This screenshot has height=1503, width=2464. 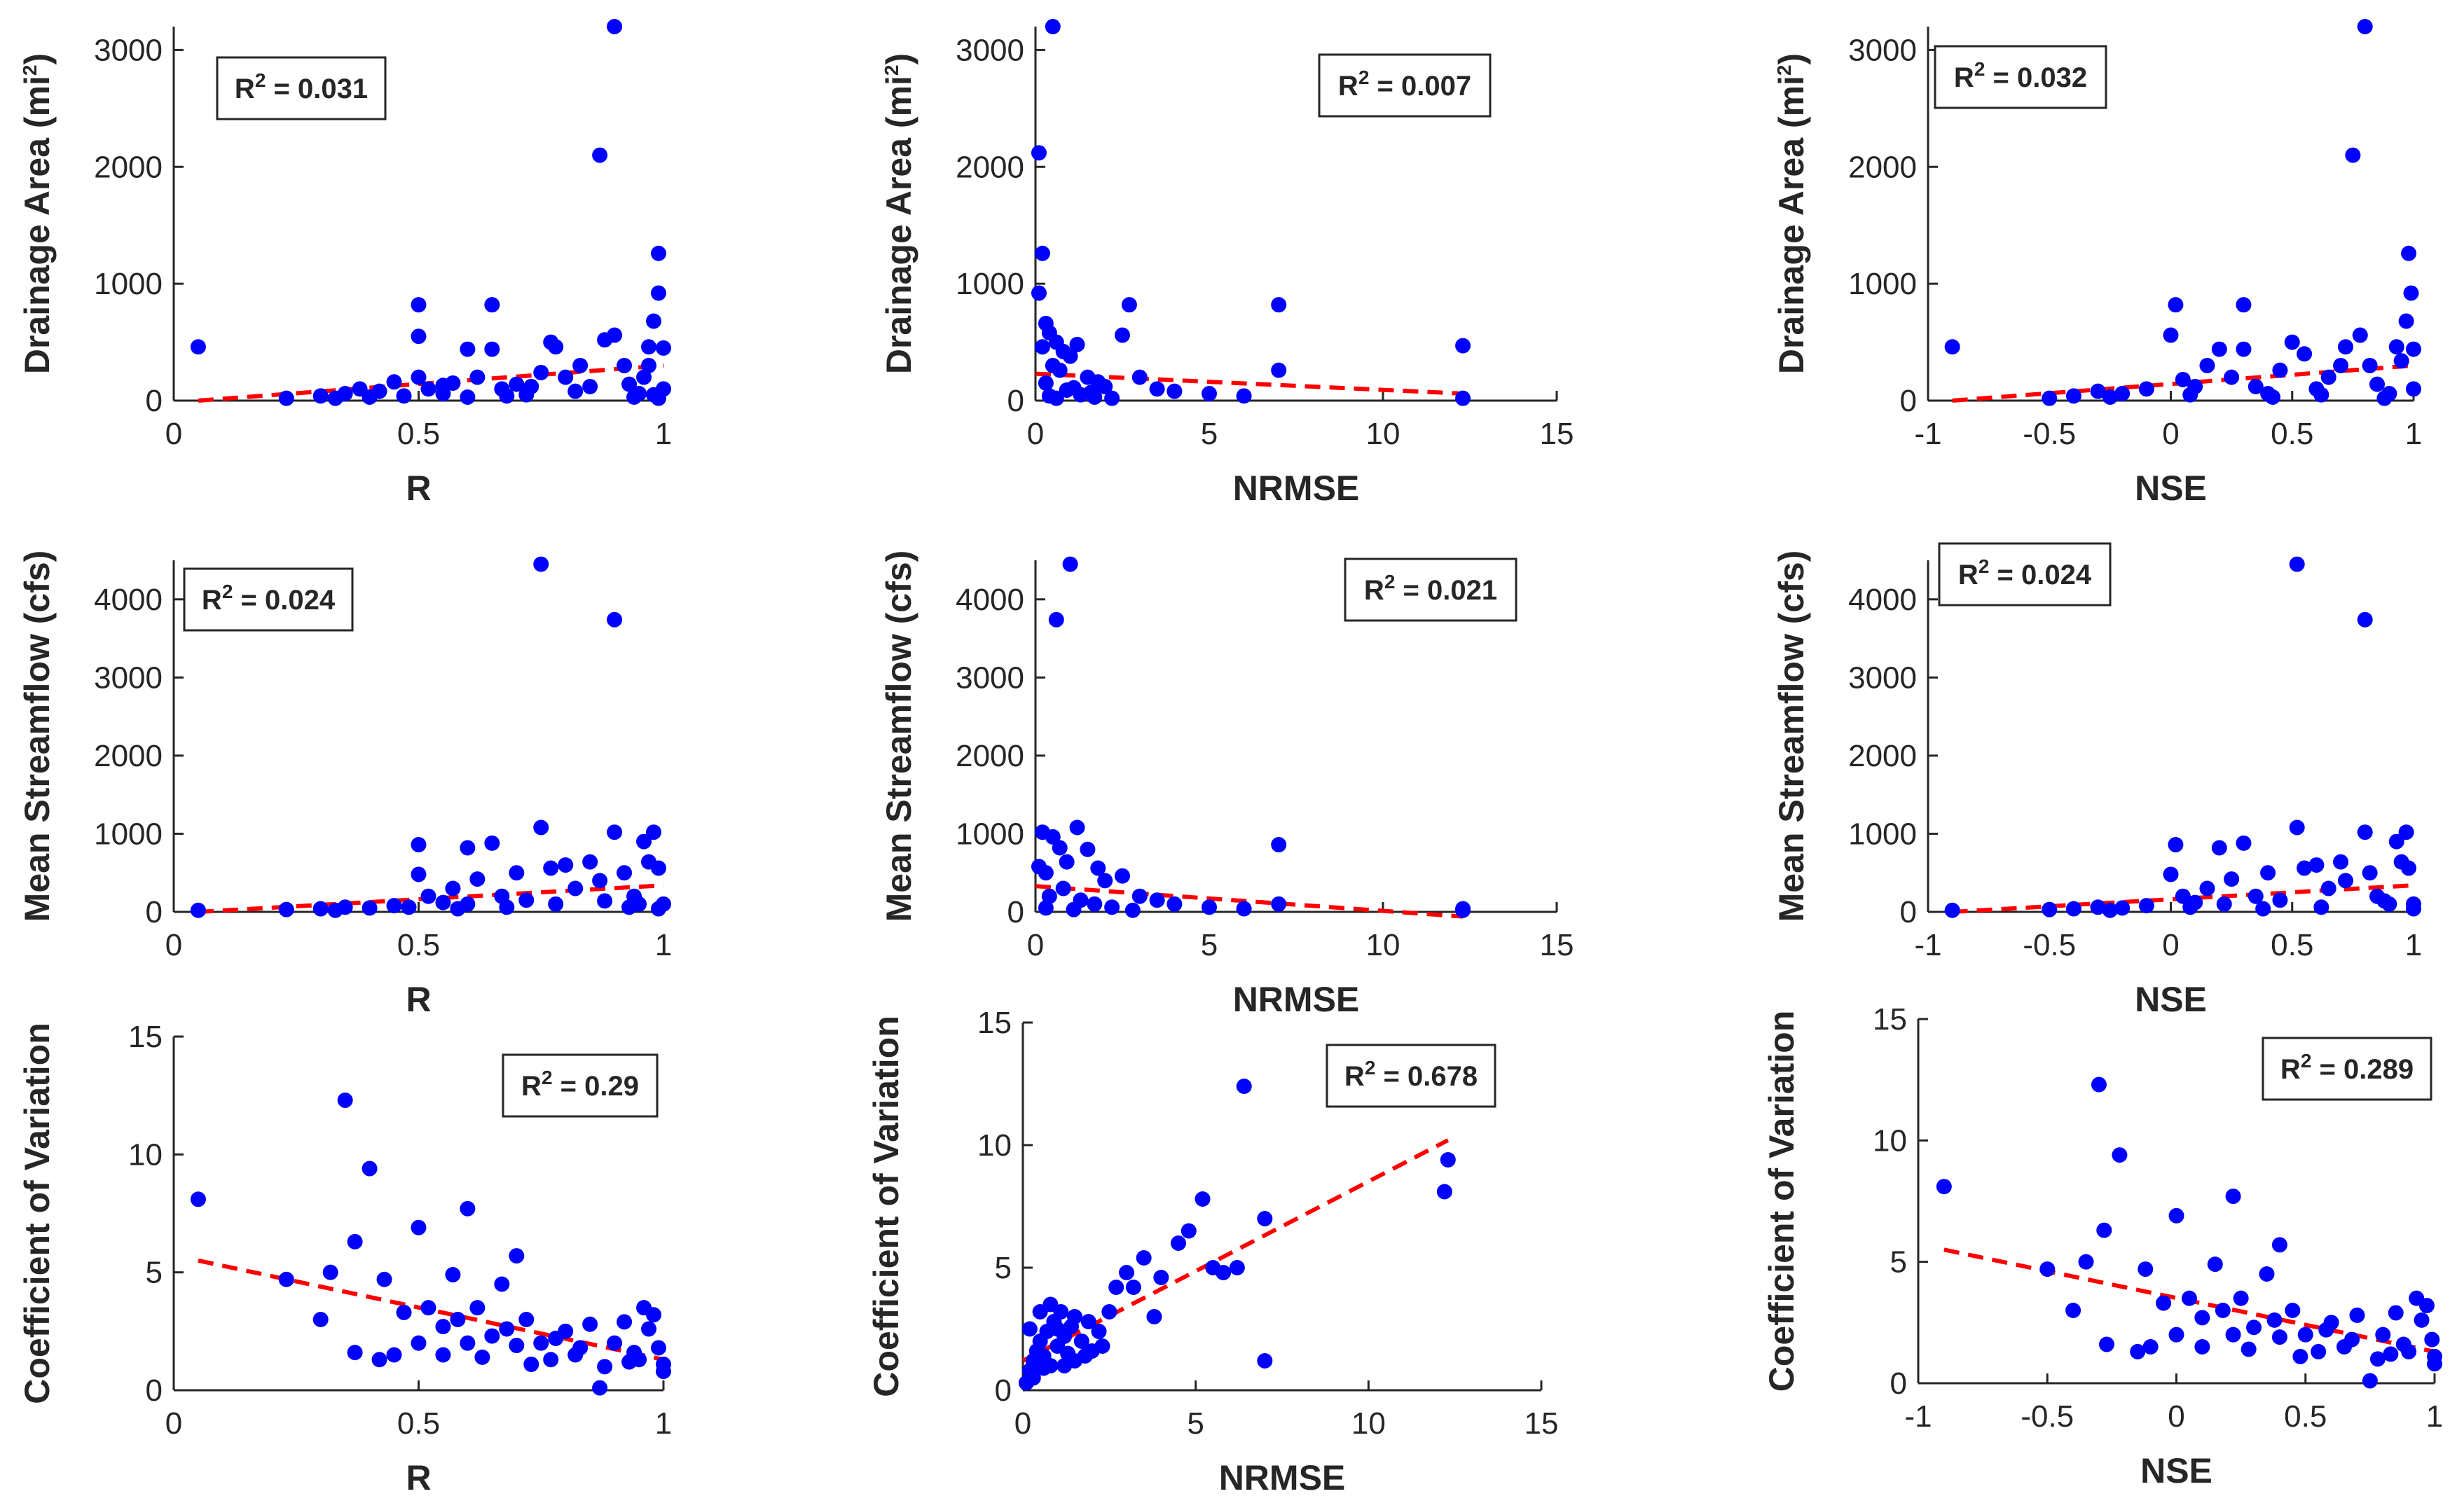 I want to click on y-tick-label: 5, so click(x=154, y=1273).